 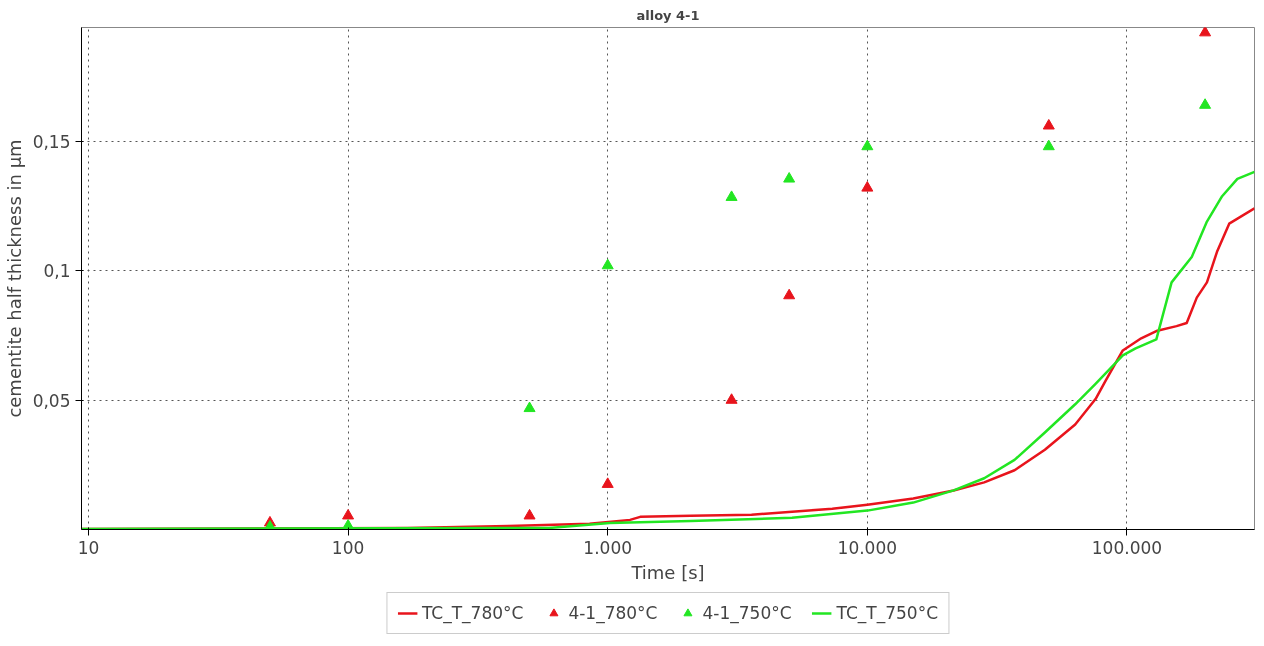 What do you see at coordinates (608, 547) in the screenshot?
I see `x-tick-label: 1.000` at bounding box center [608, 547].